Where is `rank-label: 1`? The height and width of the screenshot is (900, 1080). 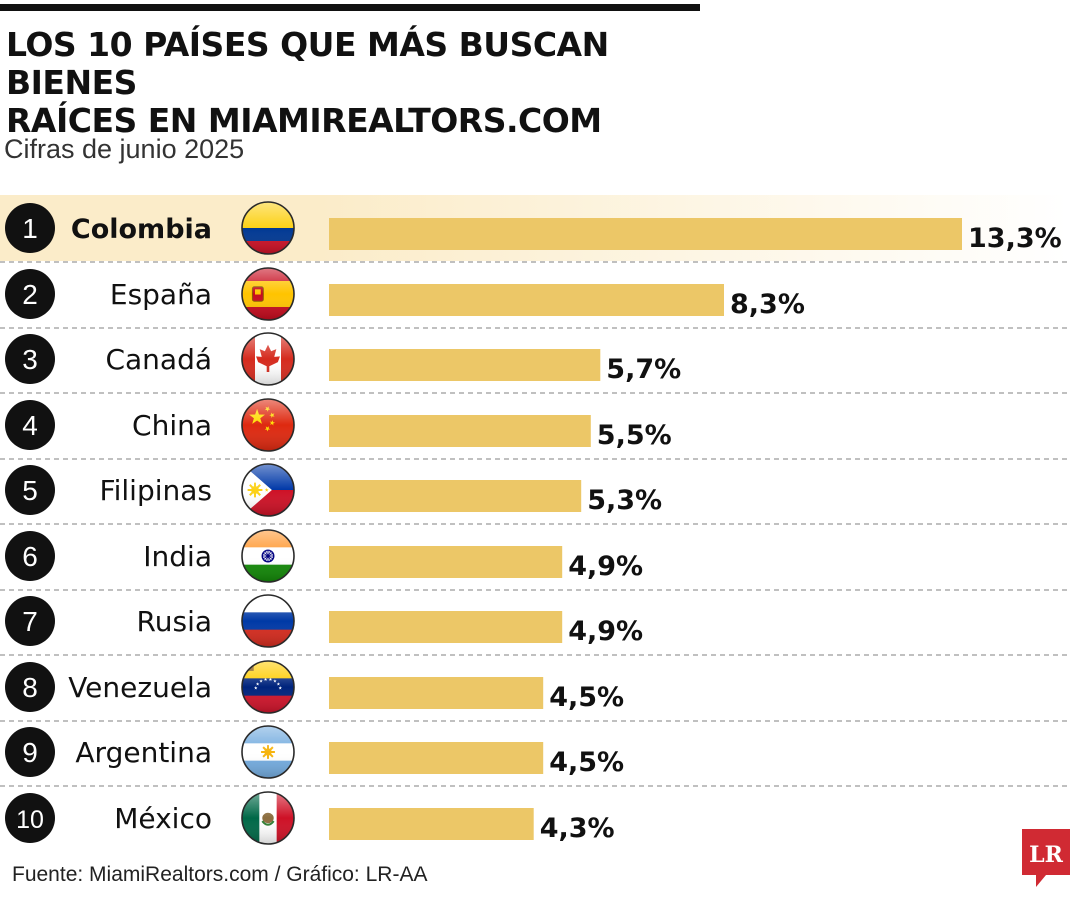 rank-label: 1 is located at coordinates (30, 228).